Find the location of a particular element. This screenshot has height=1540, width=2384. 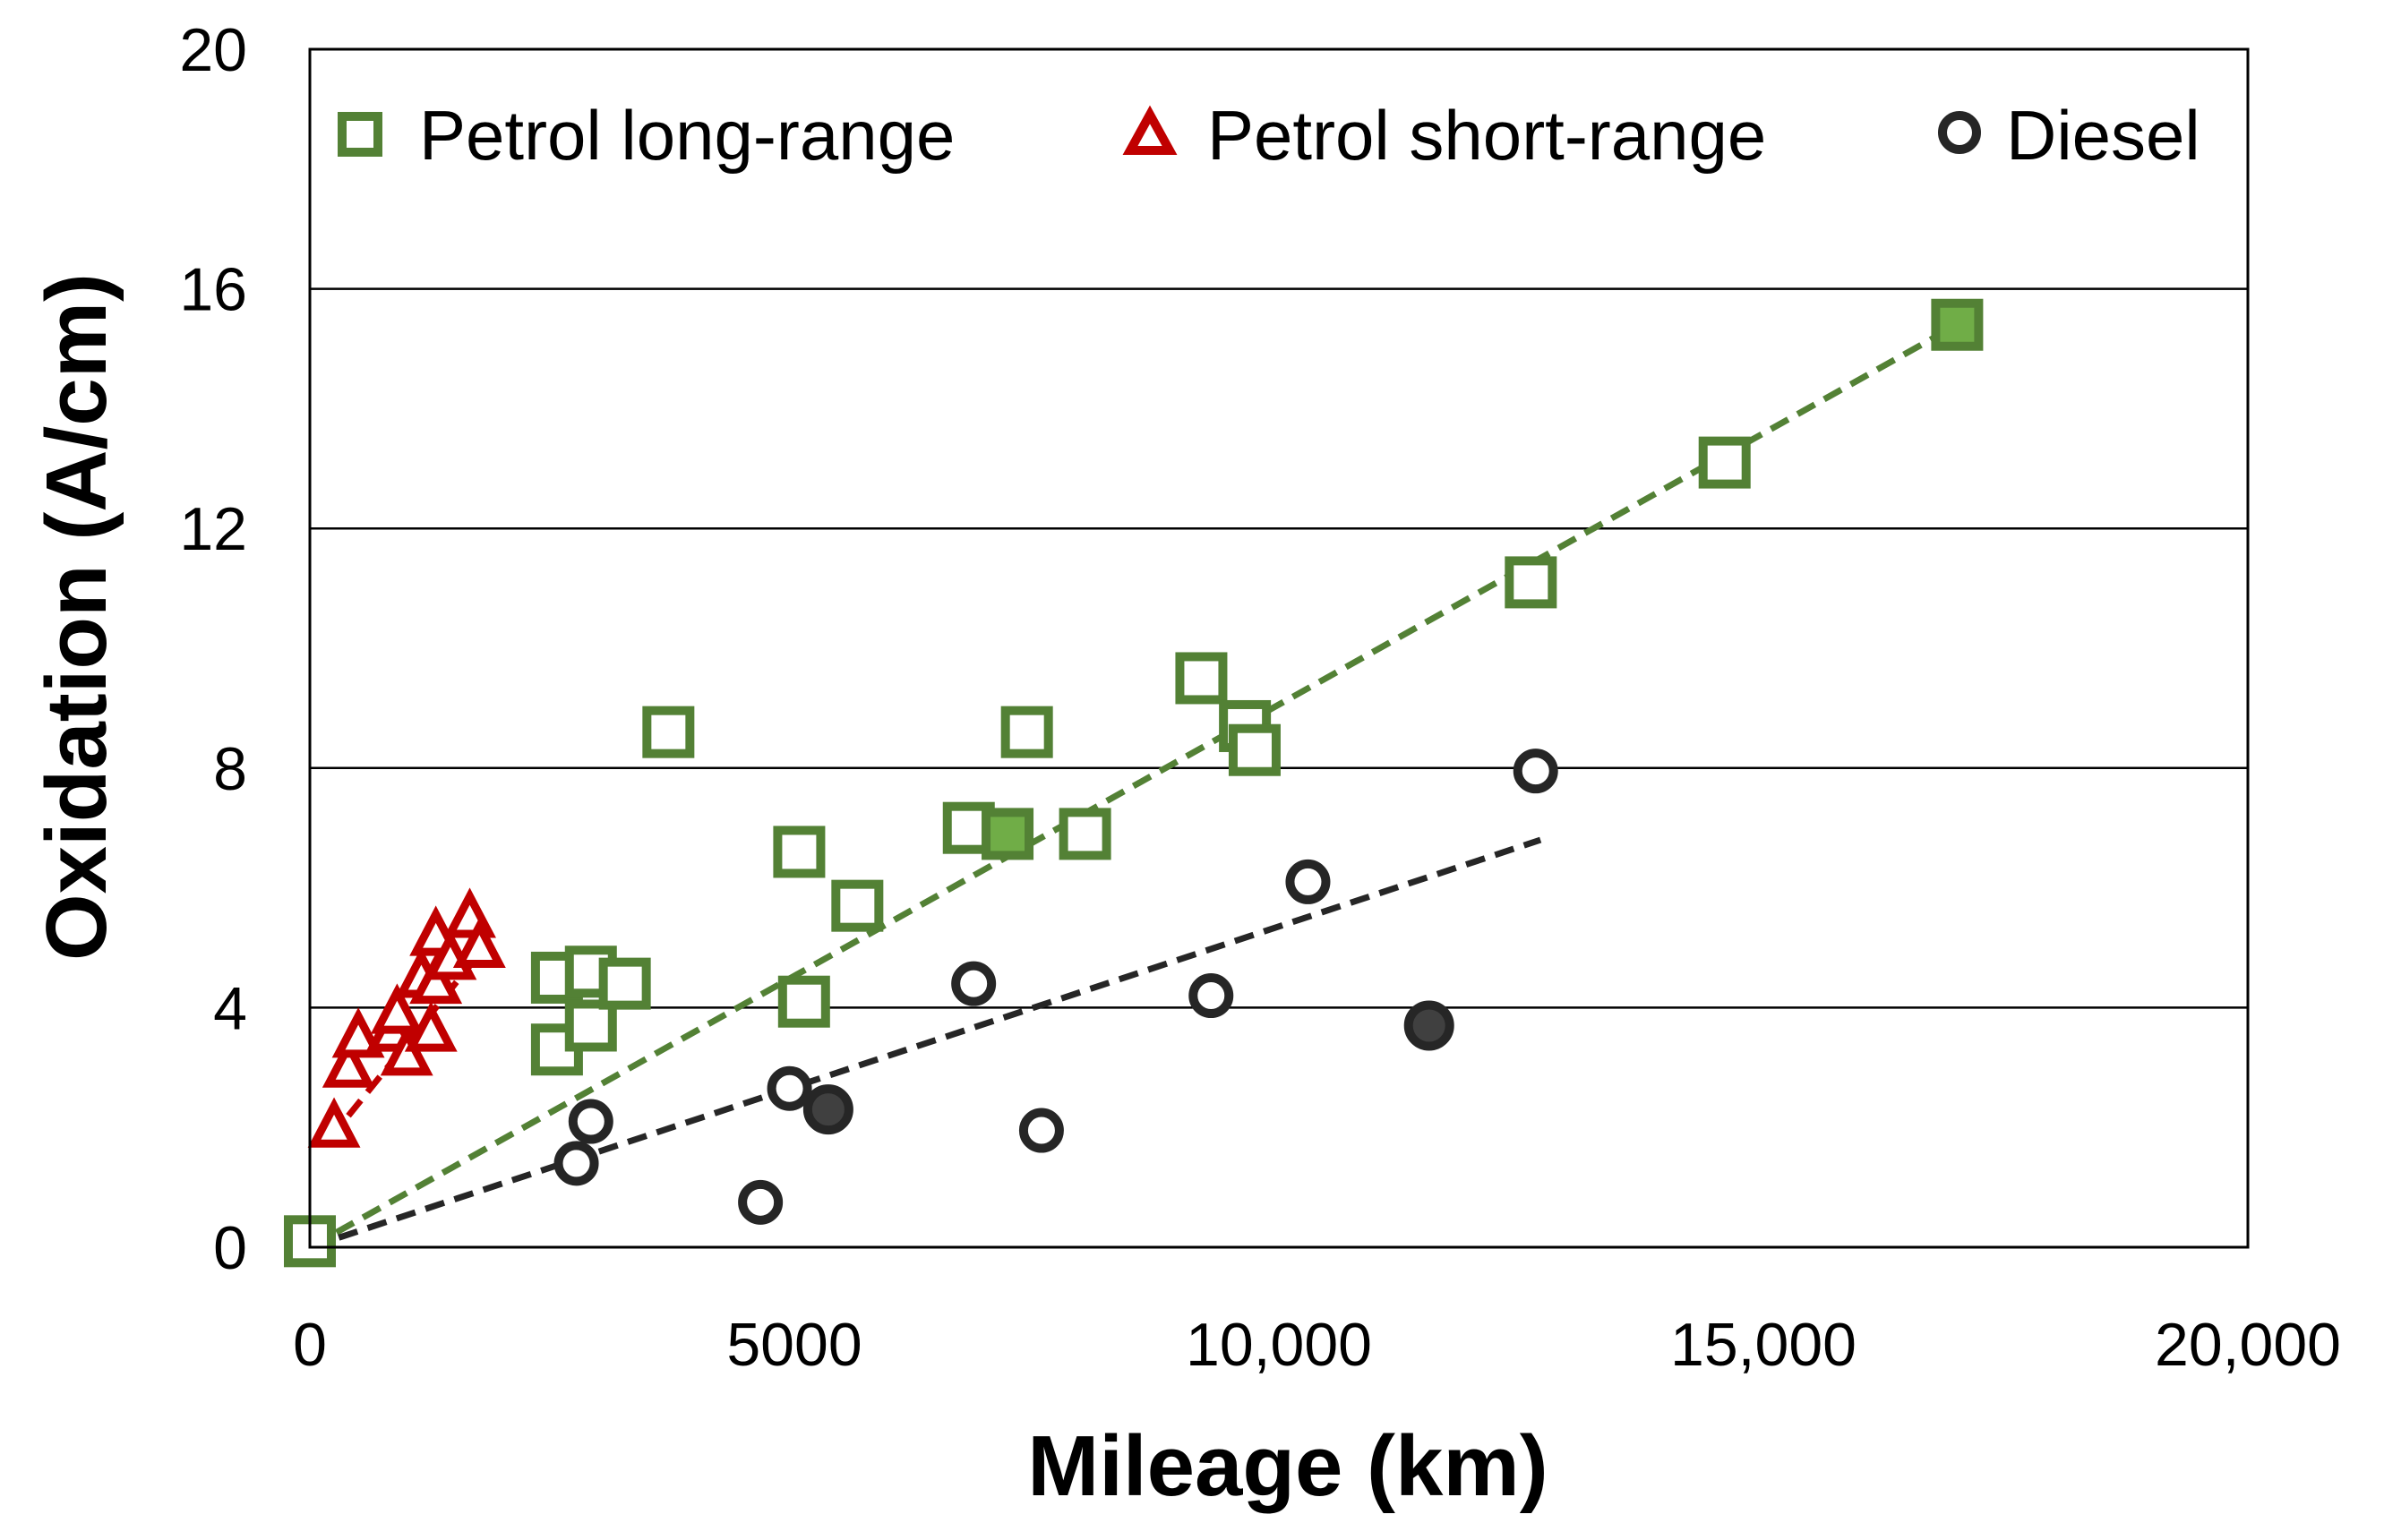

x-tick-label: 0 is located at coordinates (310, 1345).